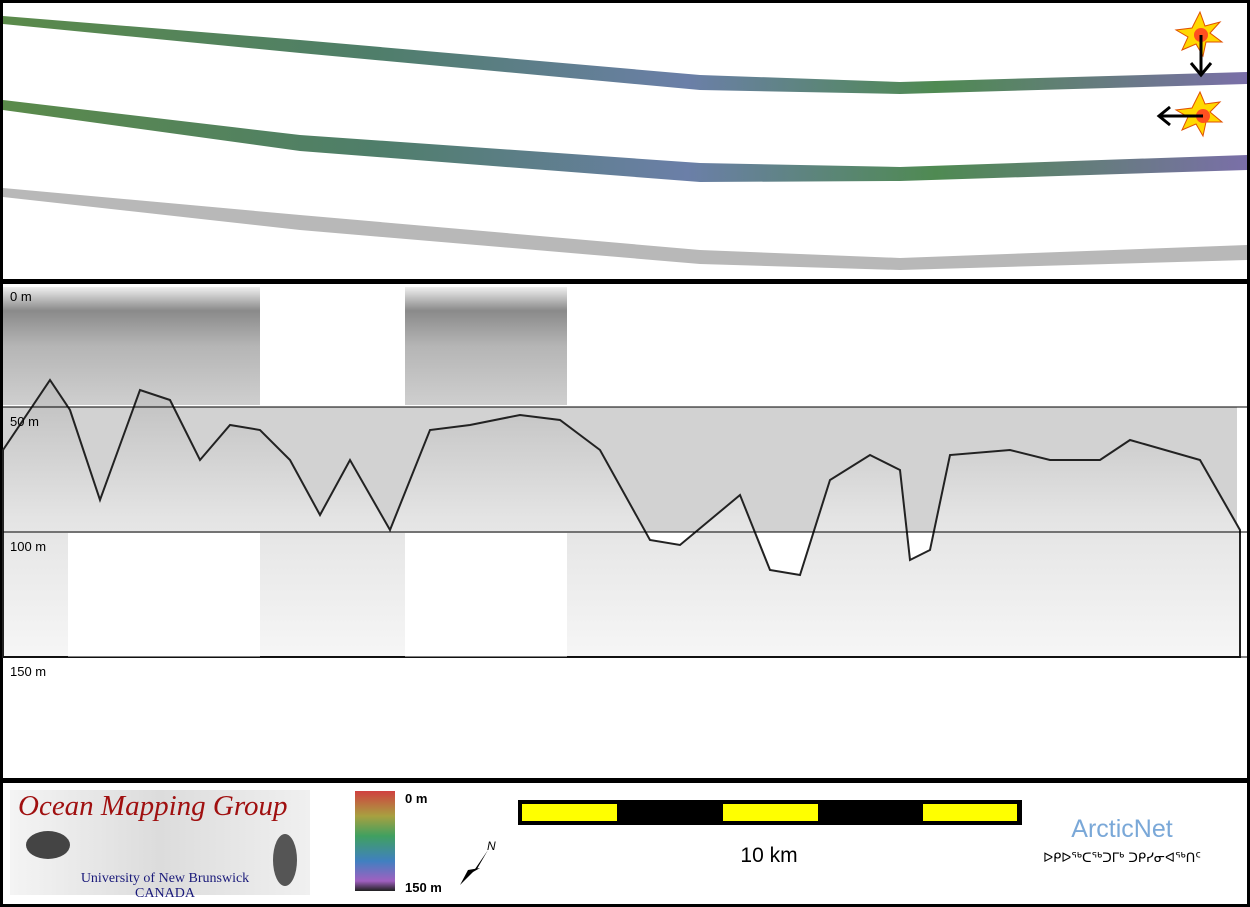 This screenshot has width=1250, height=907. I want to click on depth-label: 150 m, so click(28, 671).